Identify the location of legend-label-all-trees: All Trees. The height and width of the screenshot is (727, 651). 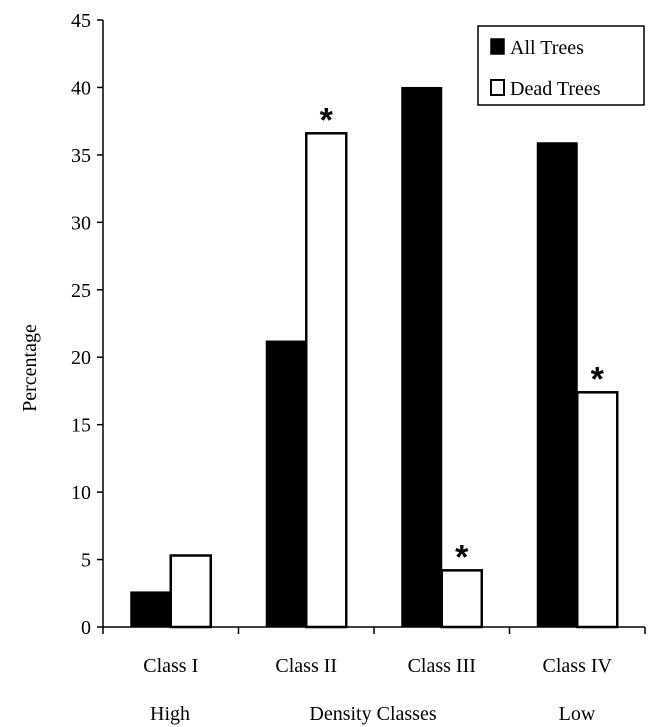
(547, 48).